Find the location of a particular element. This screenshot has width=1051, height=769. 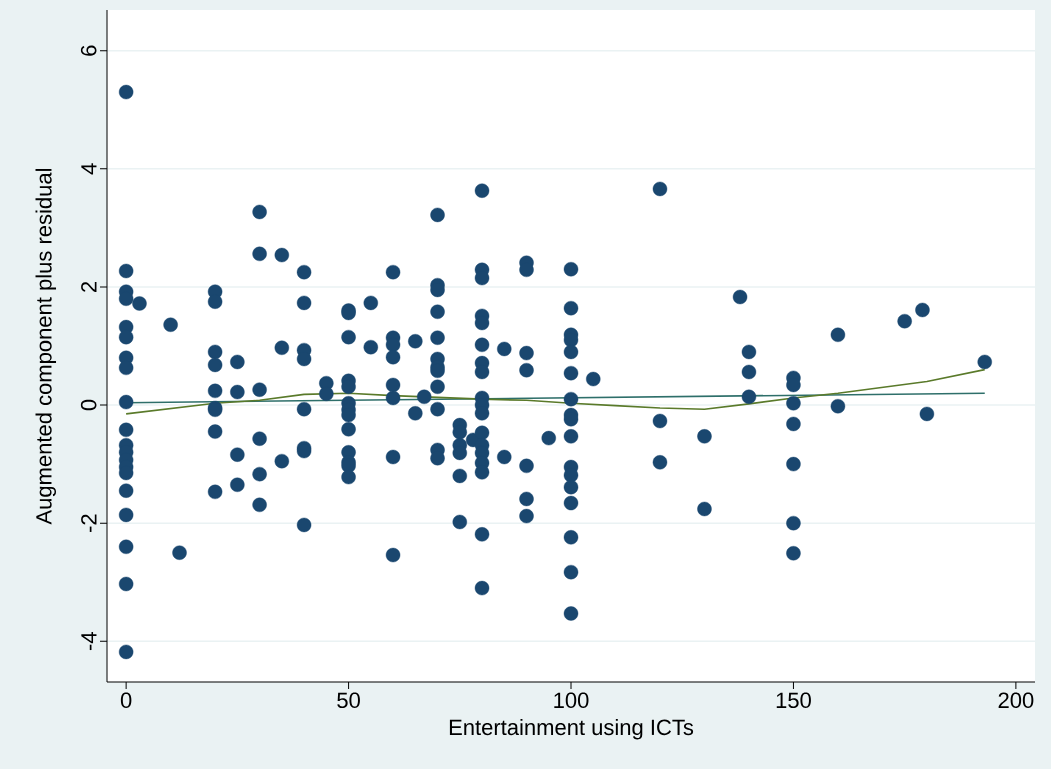

y-tick-label: 4 is located at coordinates (89, 169).